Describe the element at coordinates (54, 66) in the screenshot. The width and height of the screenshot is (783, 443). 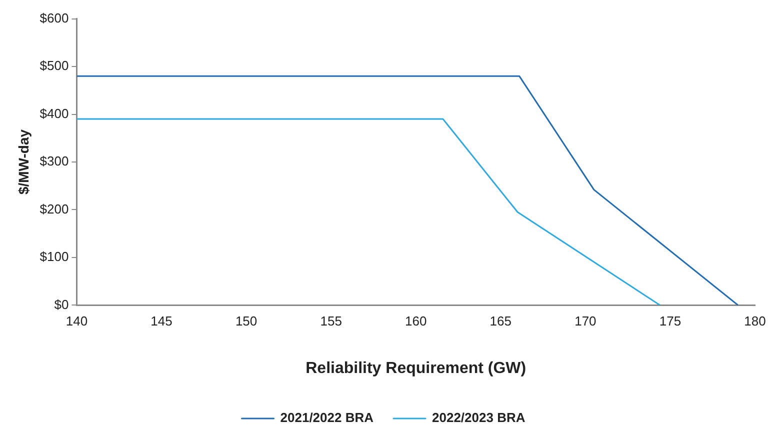
I see `y-tick-label: $500` at that location.